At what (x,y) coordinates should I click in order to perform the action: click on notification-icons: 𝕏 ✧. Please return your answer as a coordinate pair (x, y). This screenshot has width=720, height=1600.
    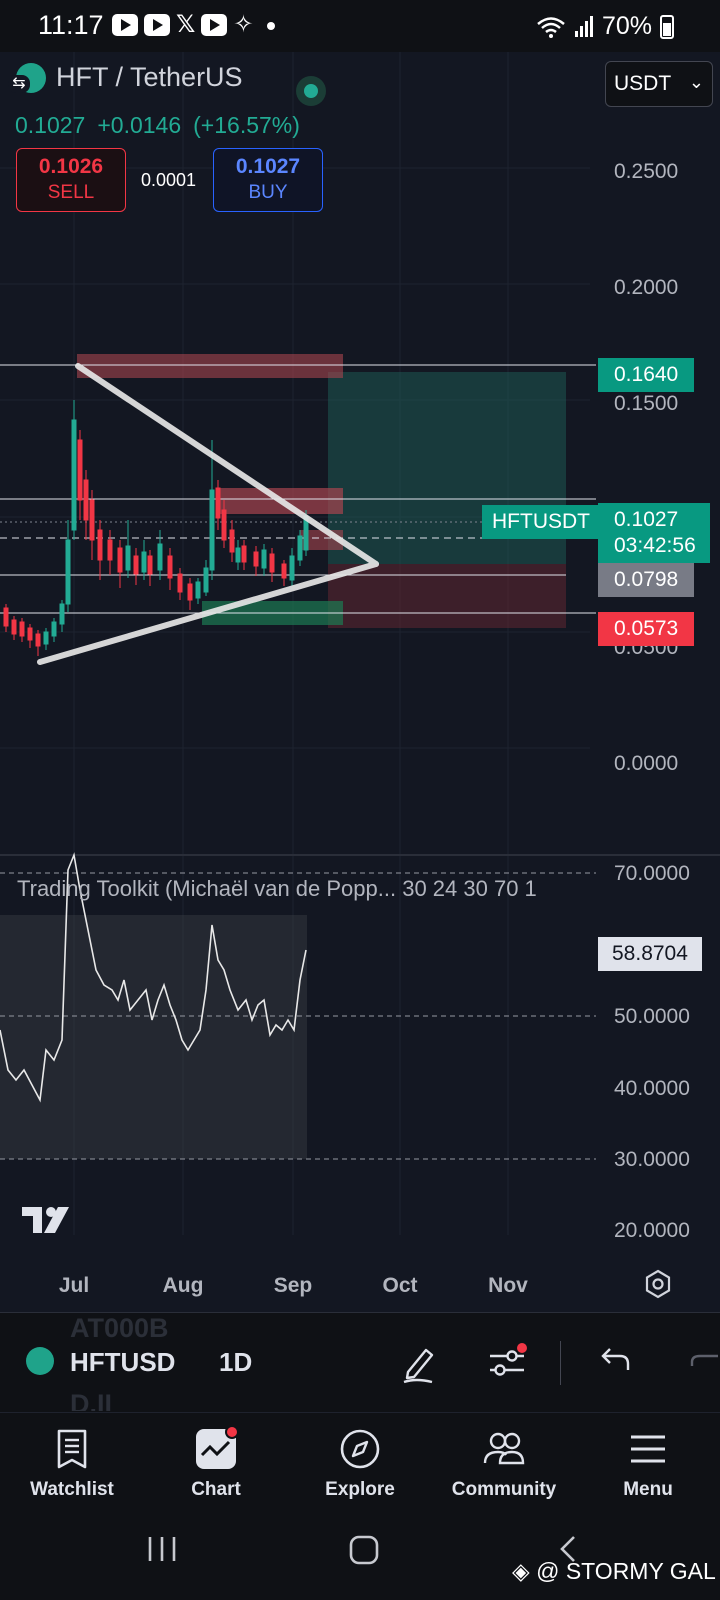
    Looking at the image, I should click on (194, 24).